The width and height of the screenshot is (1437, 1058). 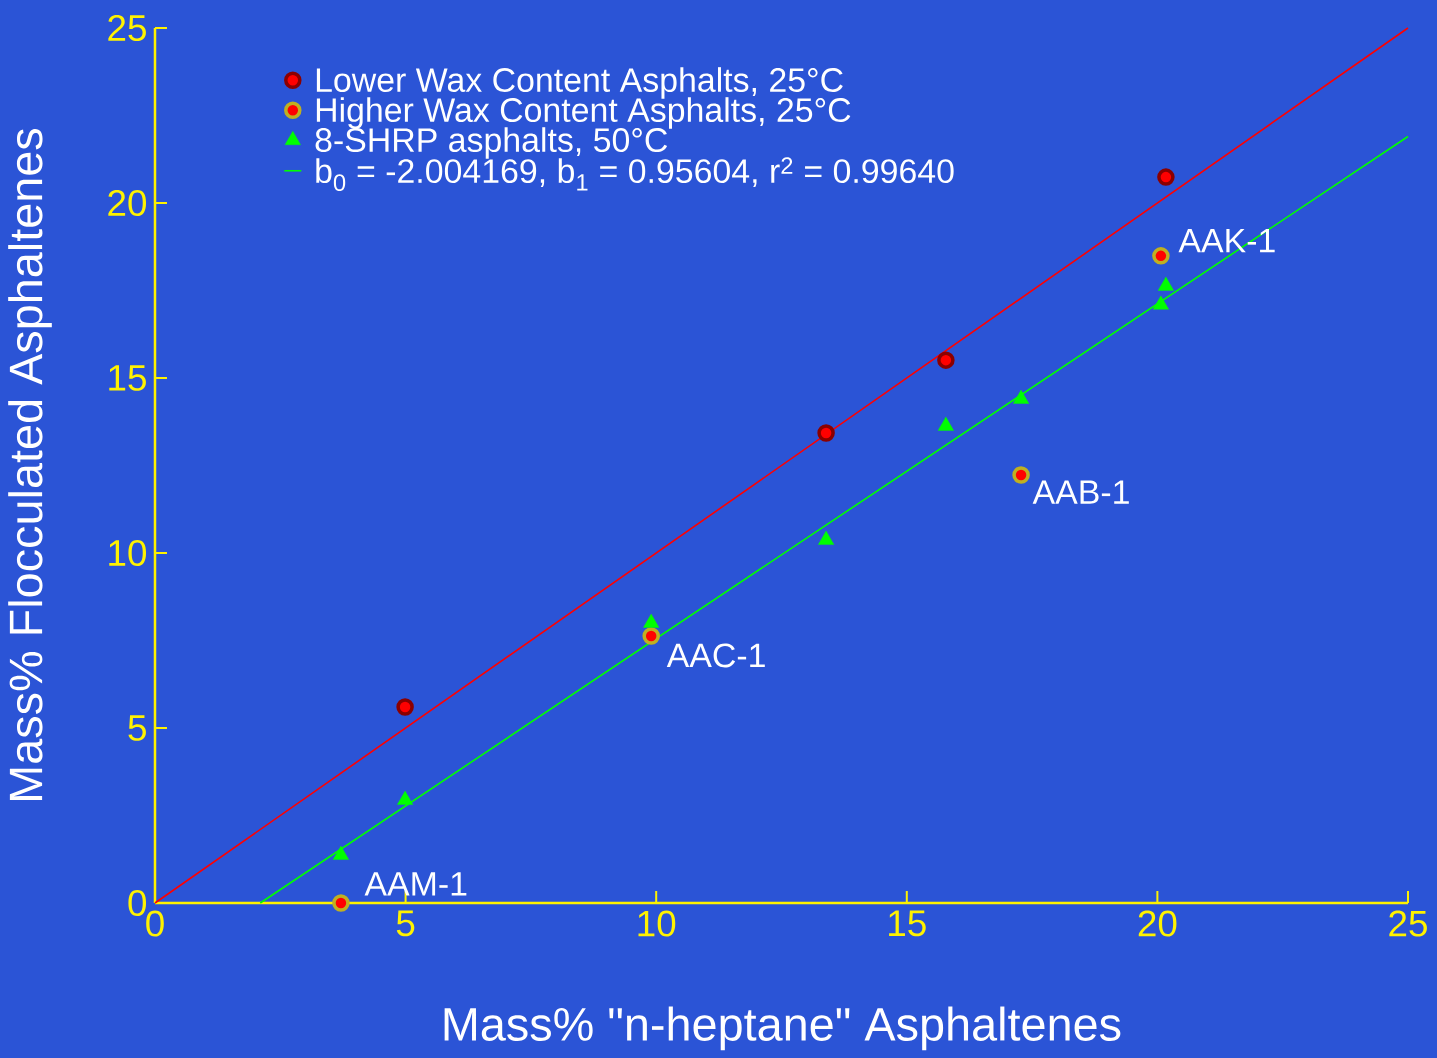 What do you see at coordinates (405, 923) in the screenshot?
I see `x-tick-label: 5` at bounding box center [405, 923].